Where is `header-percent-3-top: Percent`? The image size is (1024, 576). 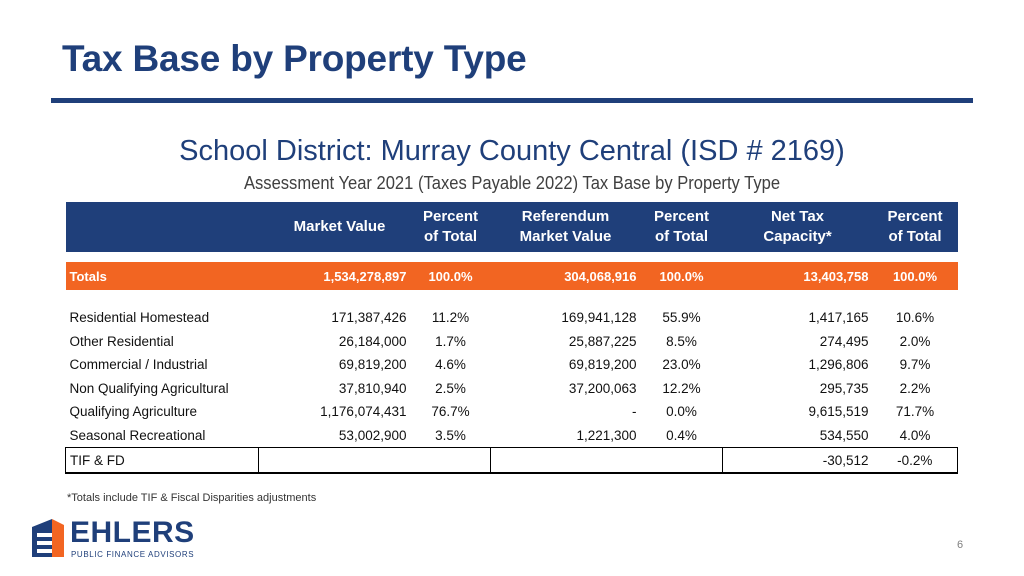 header-percent-3-top: Percent is located at coordinates (915, 216).